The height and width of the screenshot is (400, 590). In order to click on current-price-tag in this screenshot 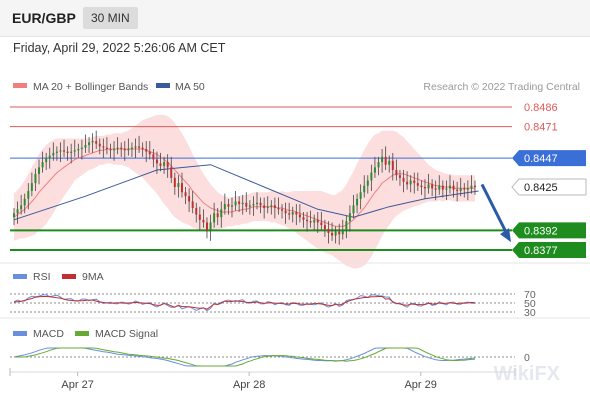, I will do `click(549, 187)`.